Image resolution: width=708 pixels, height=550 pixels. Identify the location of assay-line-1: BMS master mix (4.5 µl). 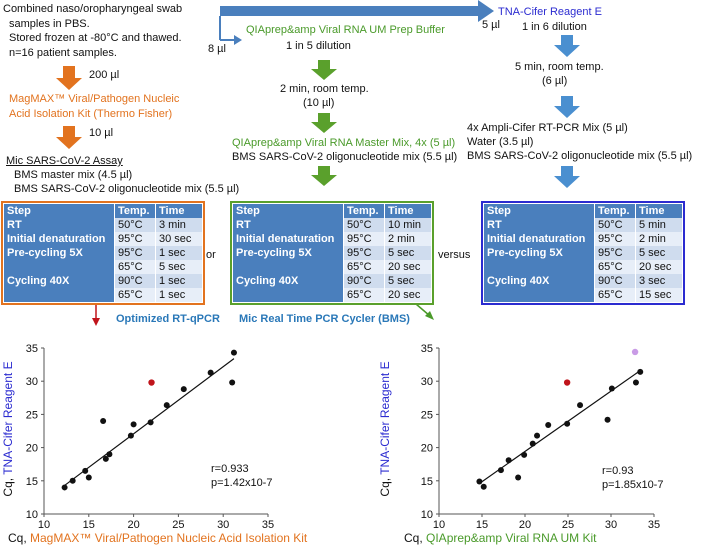
(73, 175).